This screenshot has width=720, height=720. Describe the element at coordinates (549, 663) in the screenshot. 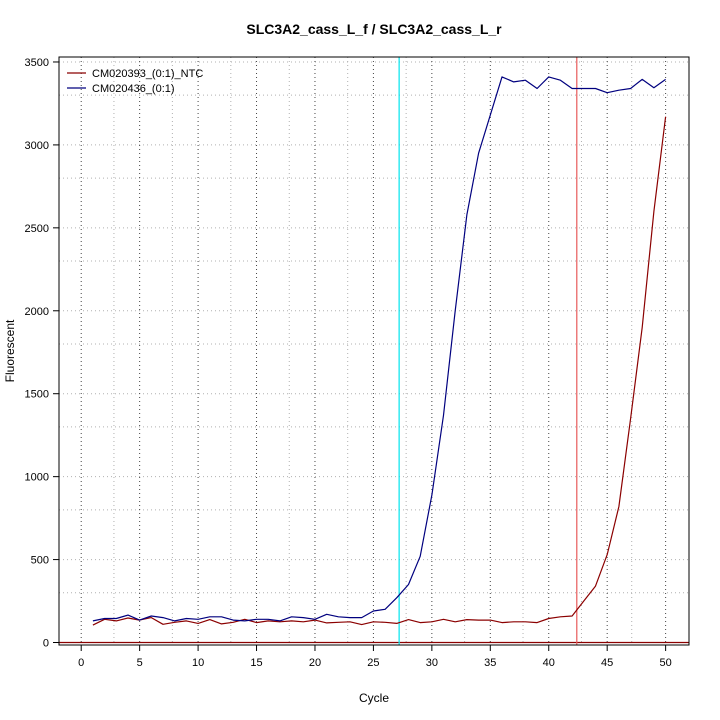

I see `x-tick-label: 40` at that location.